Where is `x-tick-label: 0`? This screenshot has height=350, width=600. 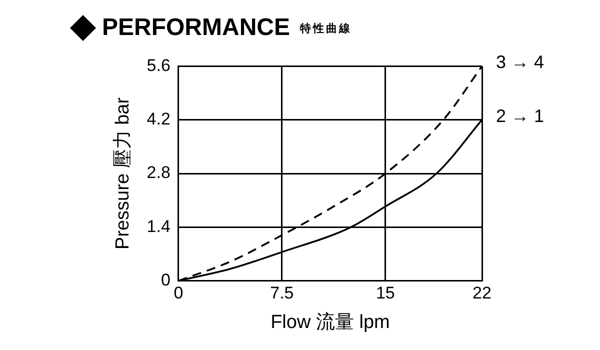 x-tick-label: 0 is located at coordinates (179, 293).